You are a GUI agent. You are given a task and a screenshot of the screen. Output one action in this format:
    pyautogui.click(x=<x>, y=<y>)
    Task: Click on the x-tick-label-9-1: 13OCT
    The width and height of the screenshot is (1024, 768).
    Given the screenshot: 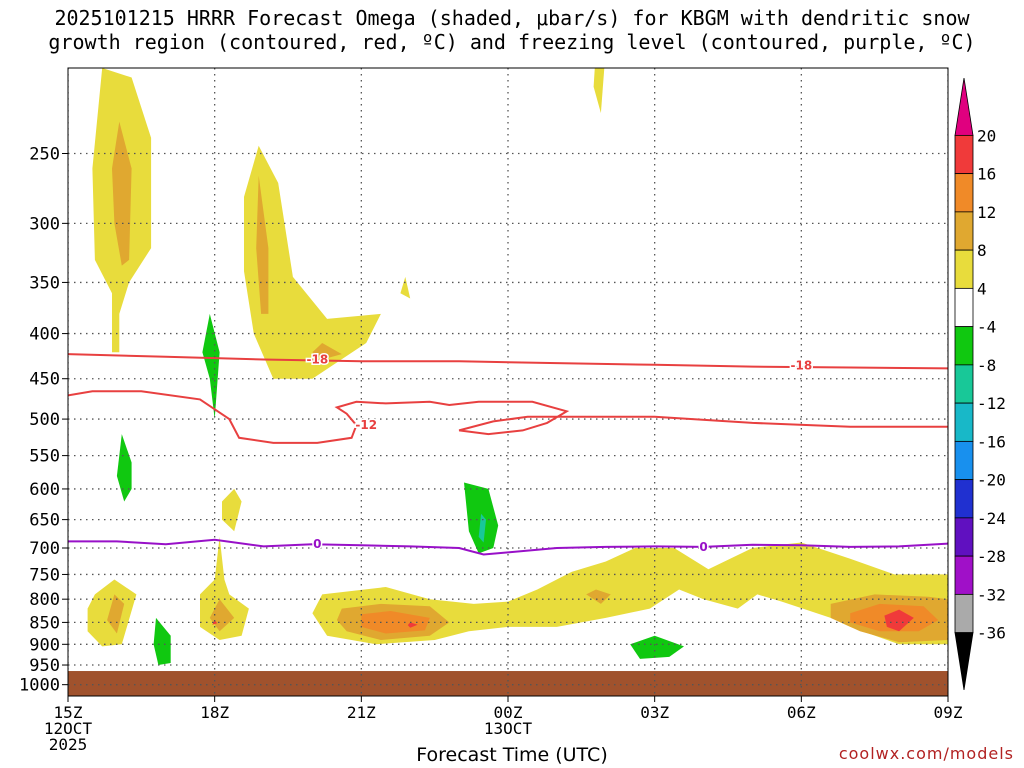 What is the action you would take?
    pyautogui.click(x=508, y=728)
    